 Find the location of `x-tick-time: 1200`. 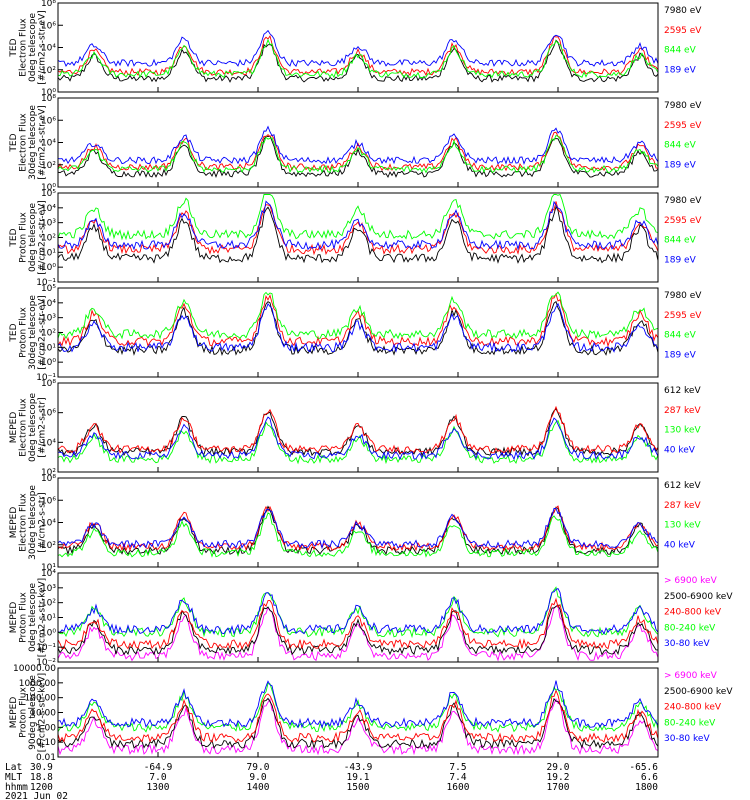

x-tick-time: 1200 is located at coordinates (41, 787).